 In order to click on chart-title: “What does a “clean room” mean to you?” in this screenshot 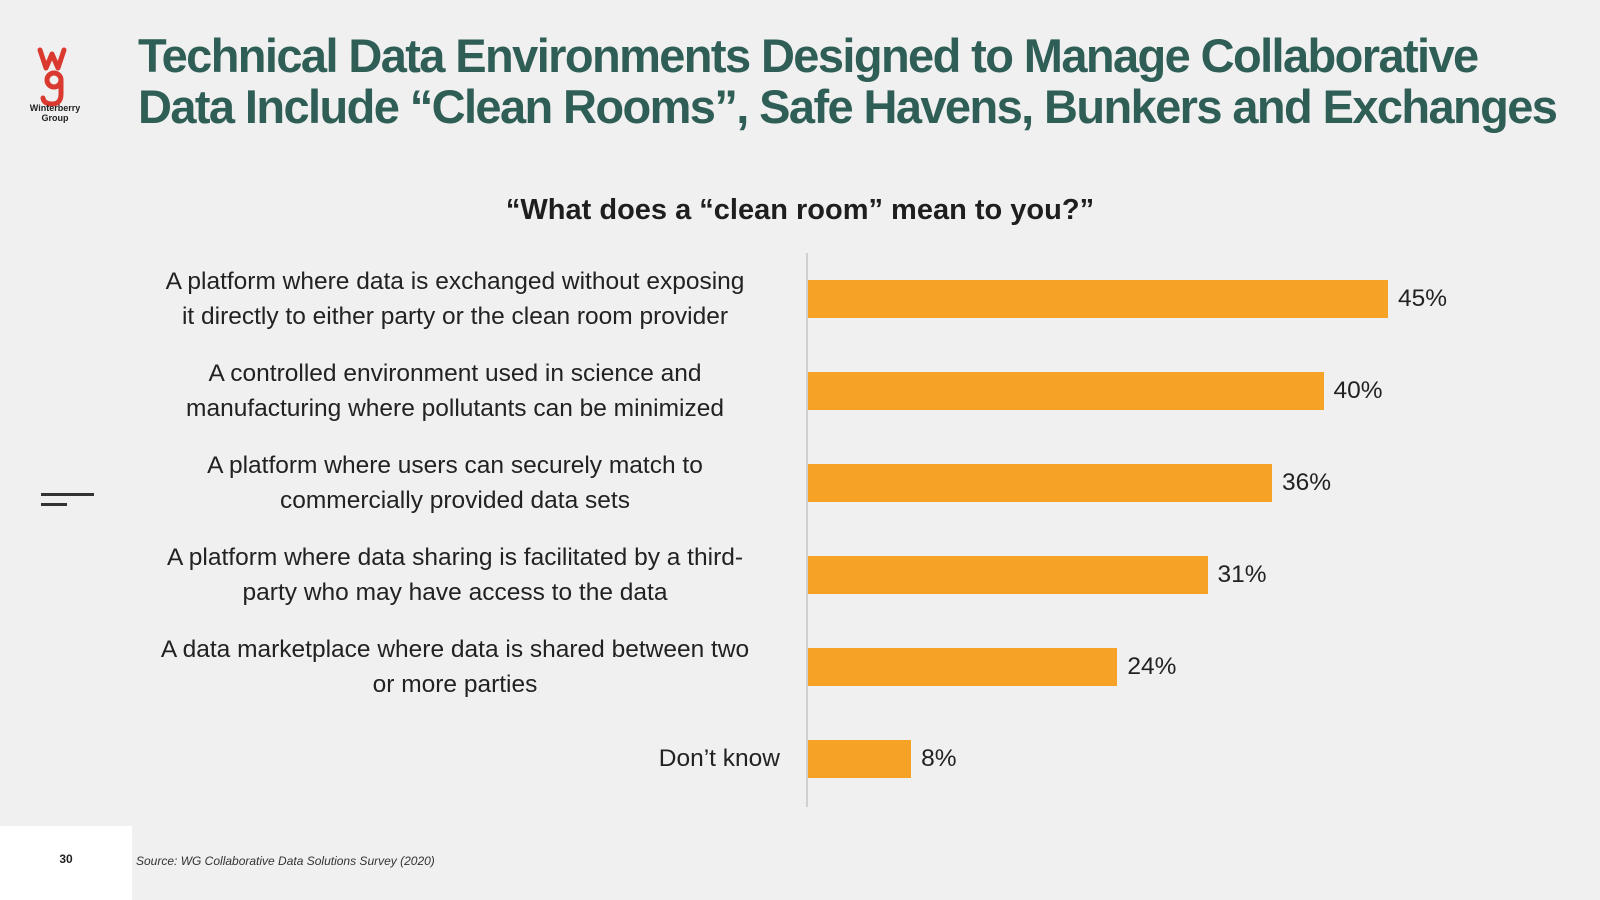, I will do `click(800, 210)`.